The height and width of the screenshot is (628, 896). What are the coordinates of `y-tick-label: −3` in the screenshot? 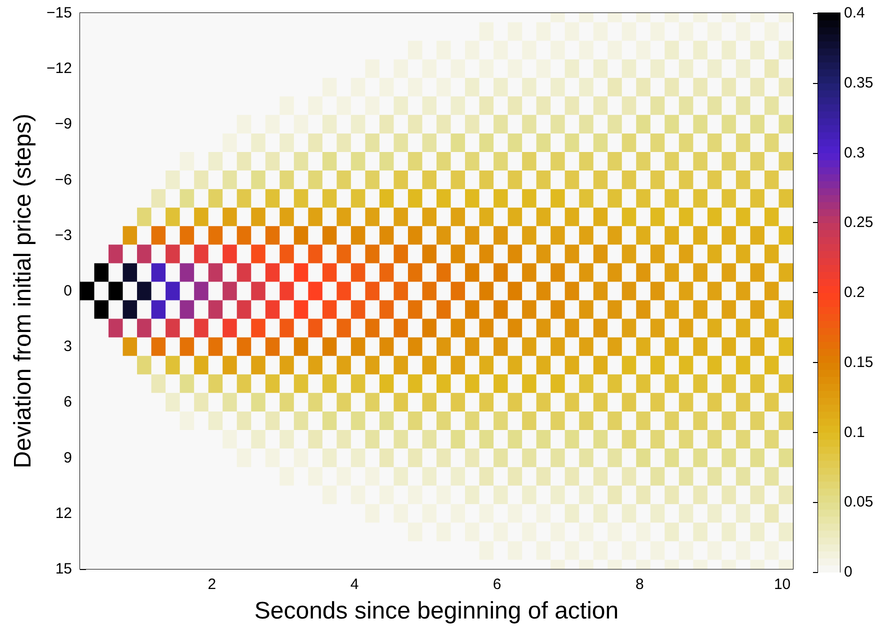 It's located at (63, 235).